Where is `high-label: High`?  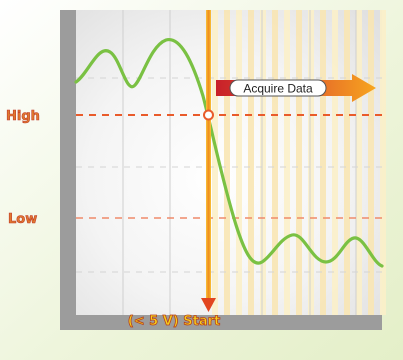 high-label: High is located at coordinates (23, 116).